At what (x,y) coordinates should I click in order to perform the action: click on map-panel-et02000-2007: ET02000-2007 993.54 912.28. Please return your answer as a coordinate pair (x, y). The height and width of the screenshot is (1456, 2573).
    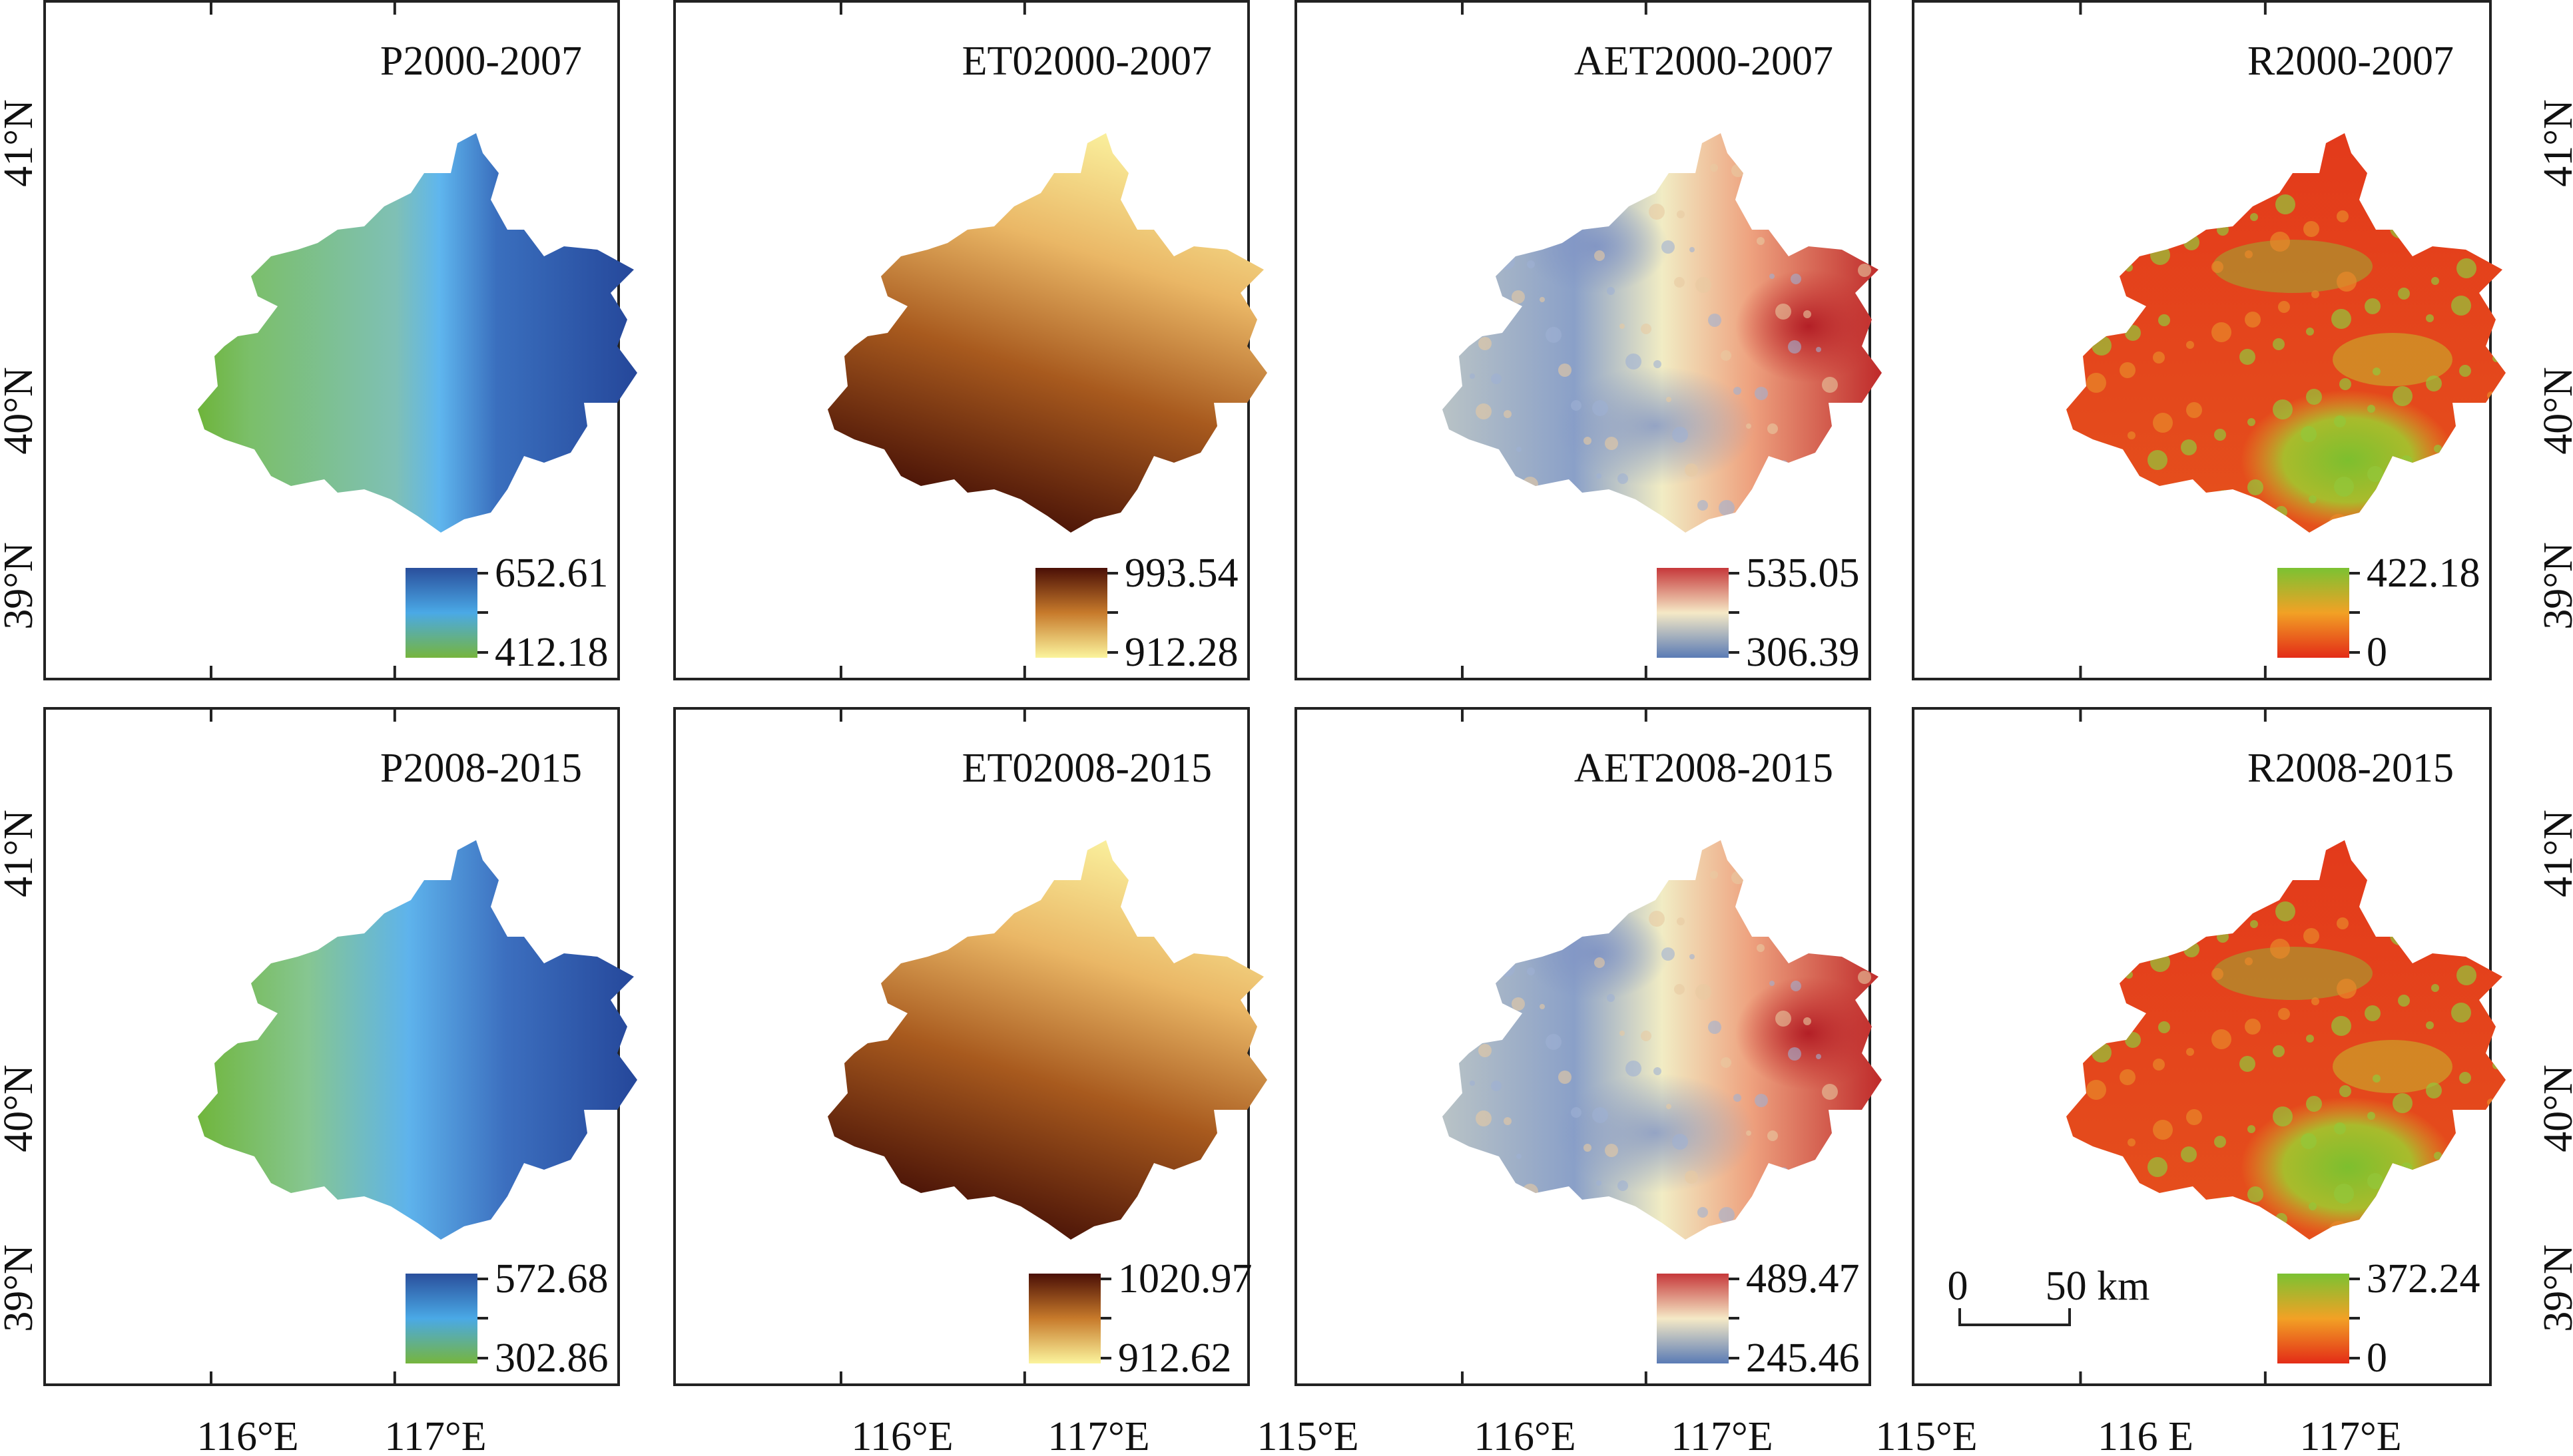
    Looking at the image, I should click on (970, 340).